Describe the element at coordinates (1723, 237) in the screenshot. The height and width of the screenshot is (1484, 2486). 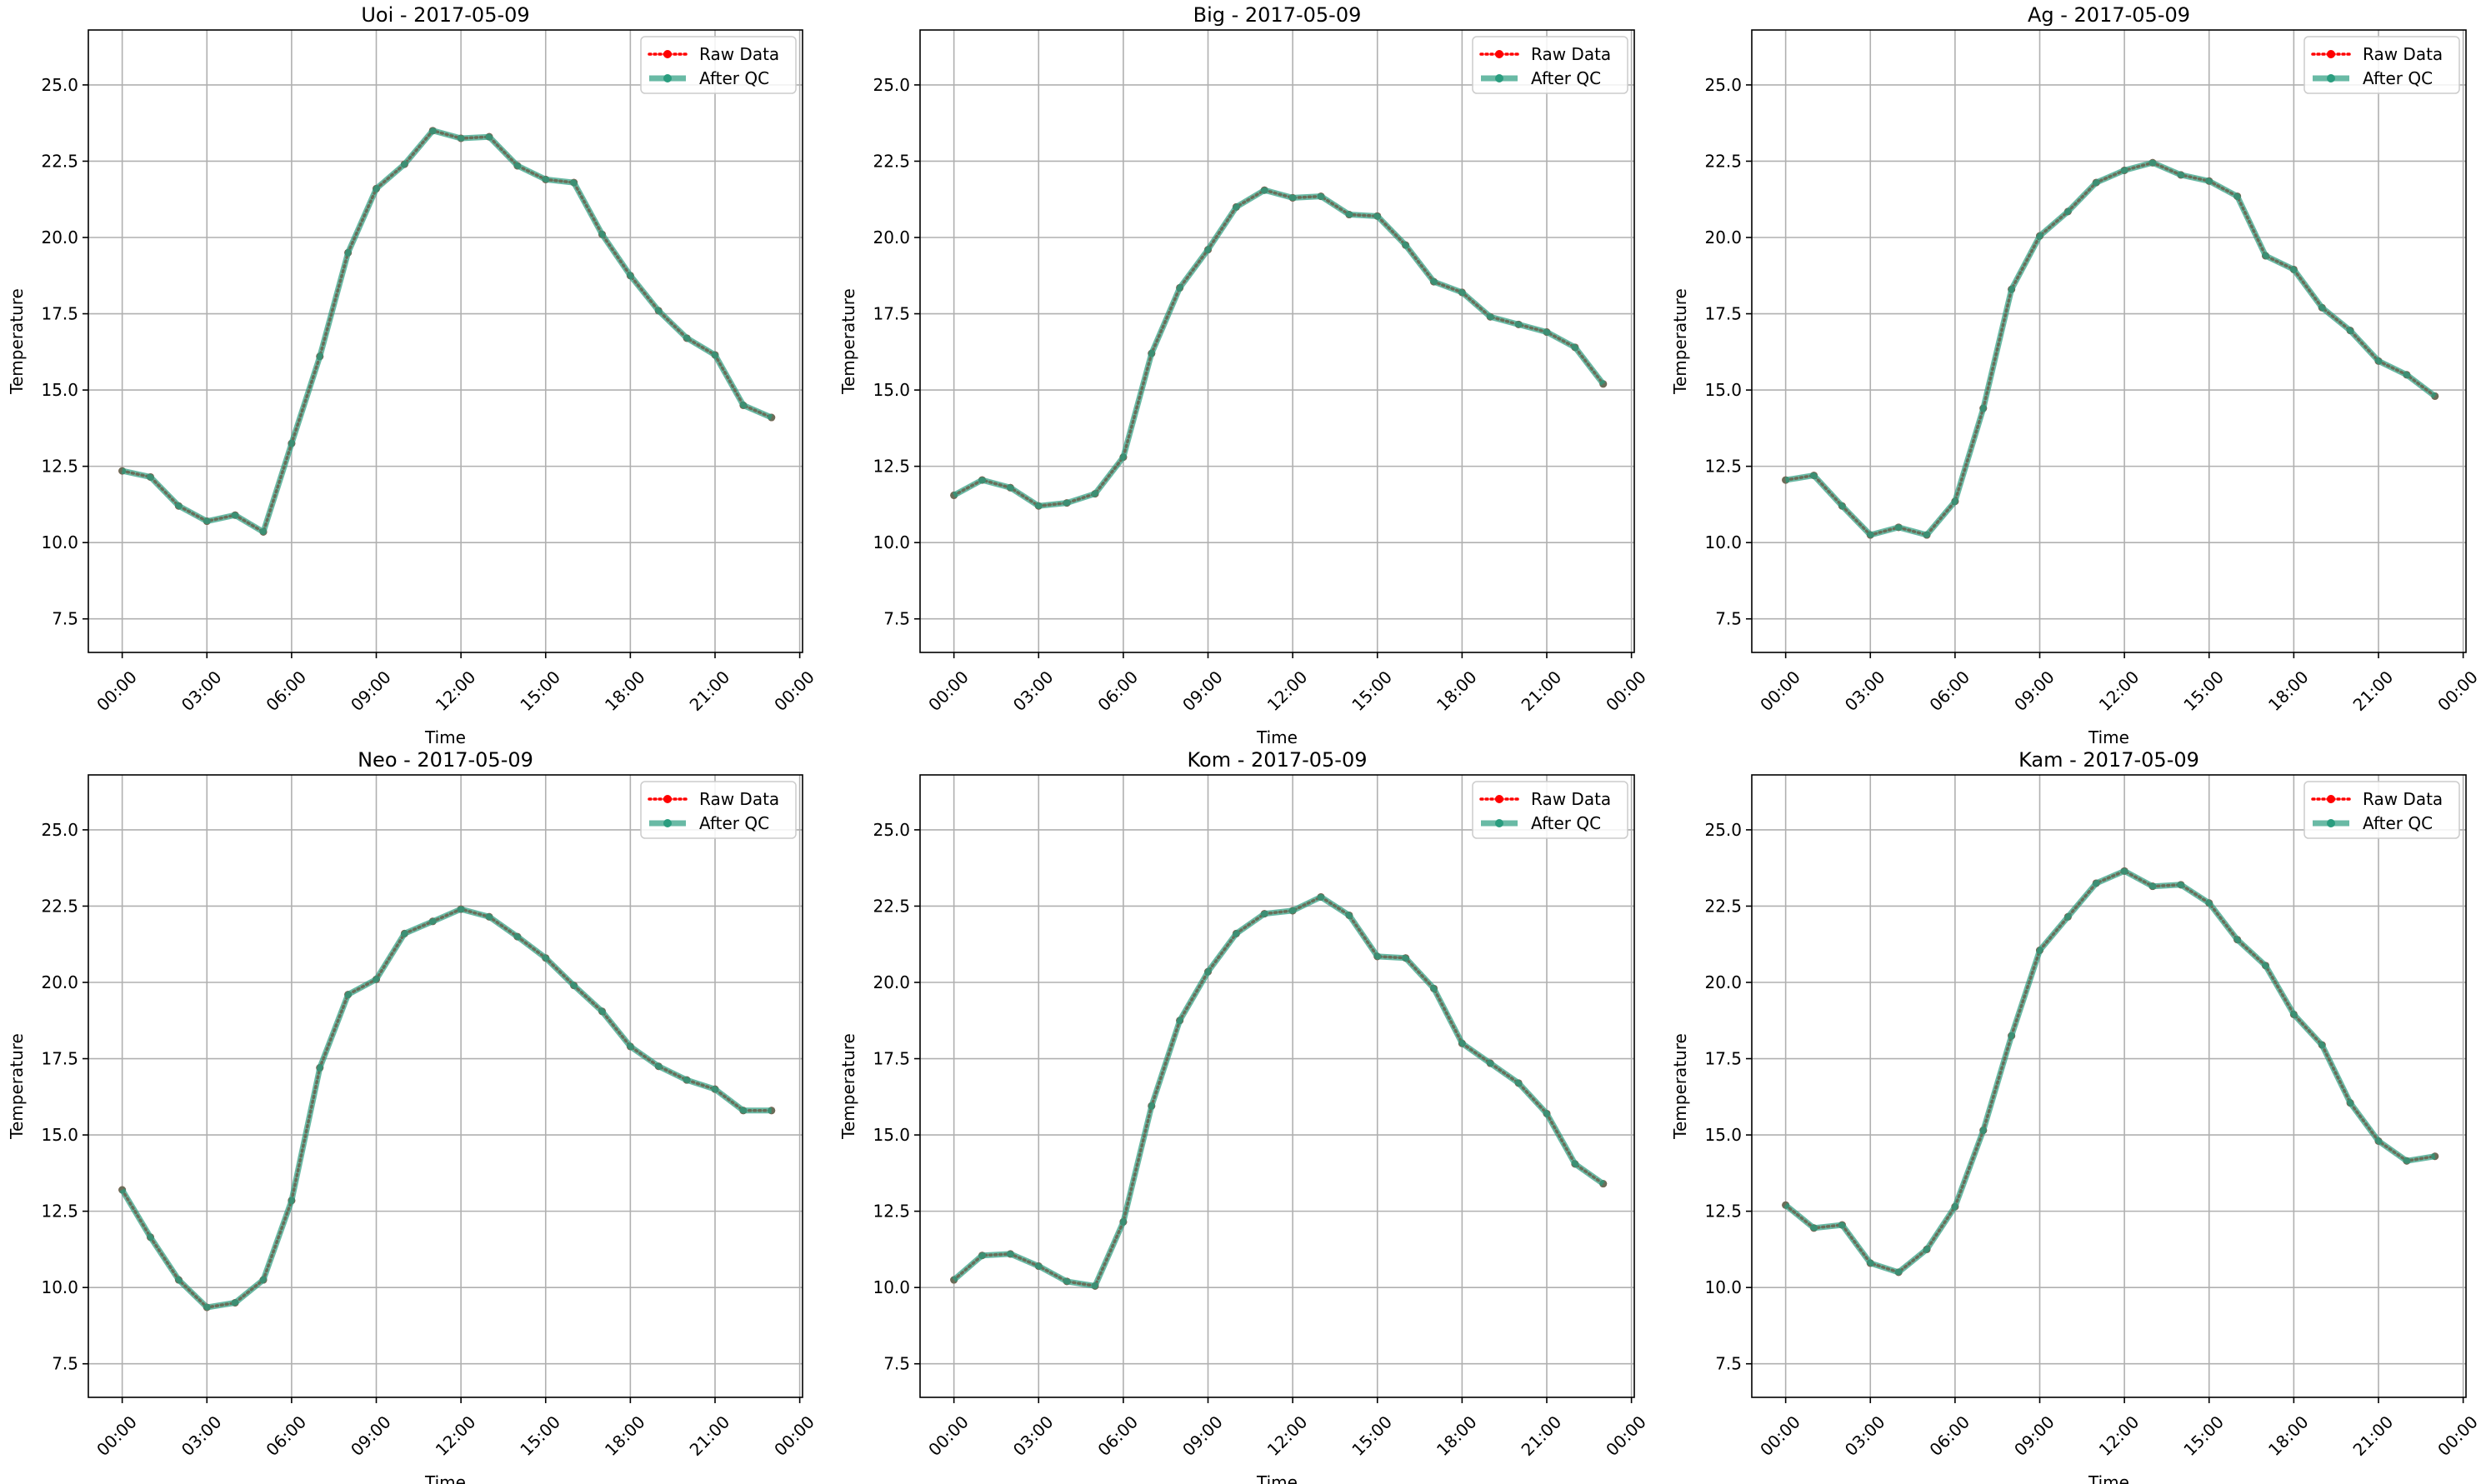
I see `y-tick-label: 20.0` at that location.